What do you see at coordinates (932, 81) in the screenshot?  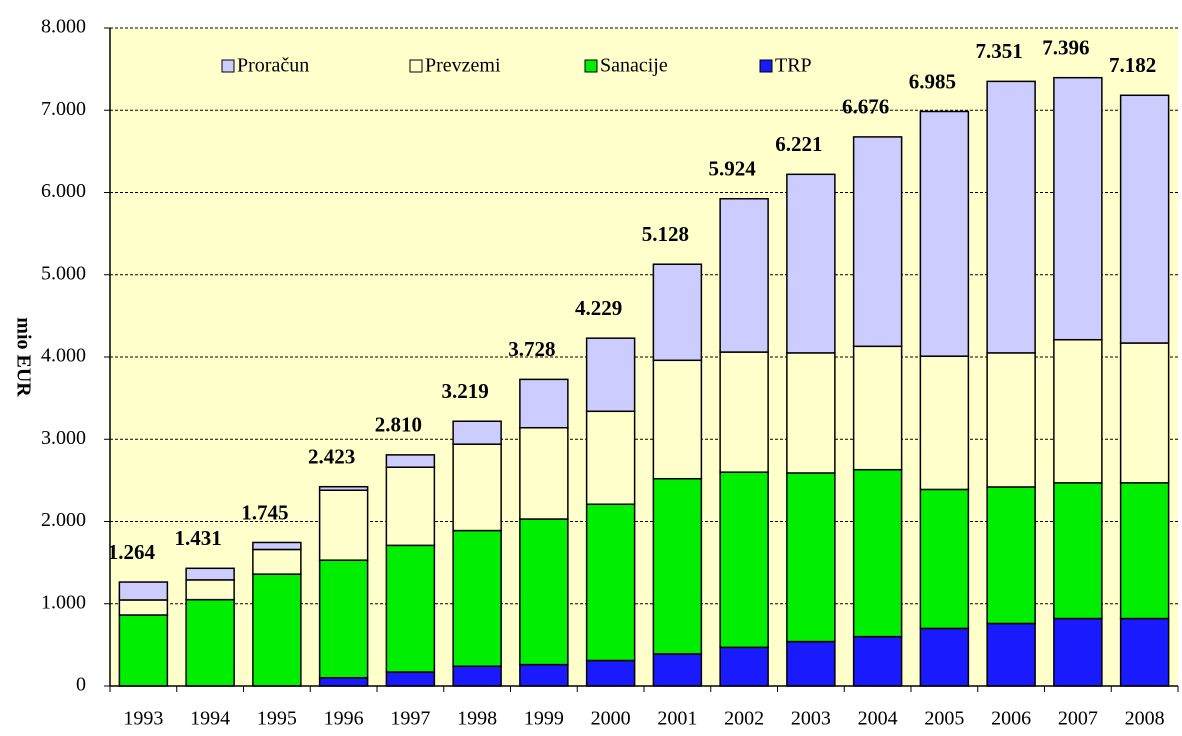 I see `total-label: 6.985` at bounding box center [932, 81].